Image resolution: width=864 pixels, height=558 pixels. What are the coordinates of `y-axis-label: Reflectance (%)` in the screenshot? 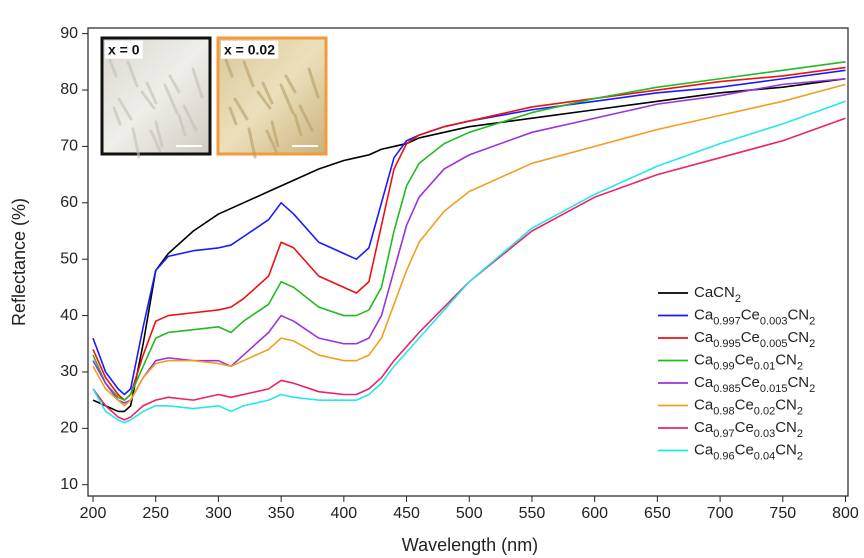 It's located at (19, 262).